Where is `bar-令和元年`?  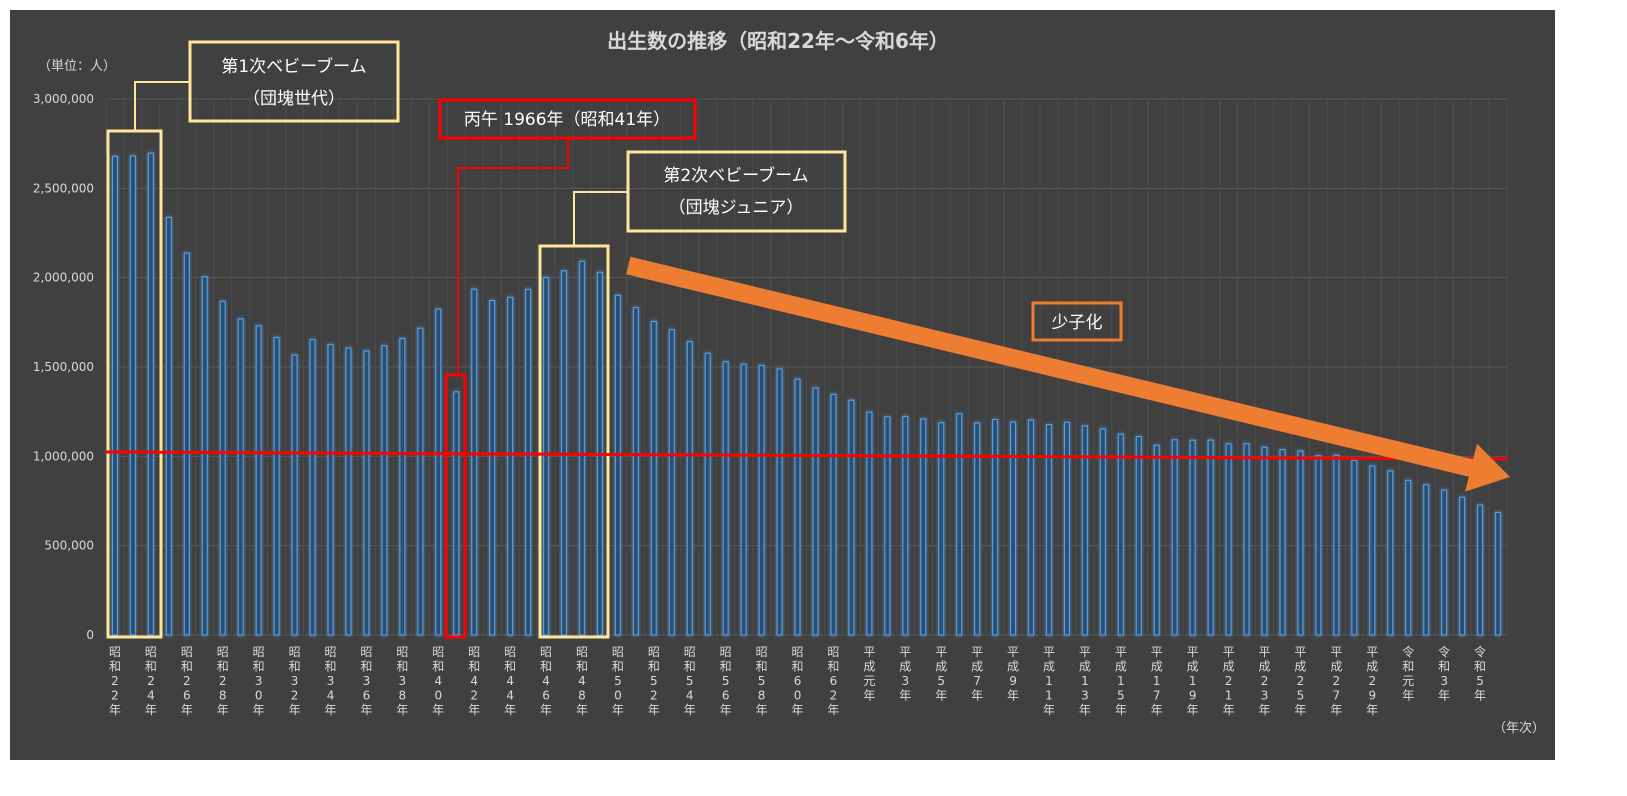 bar-令和元年 is located at coordinates (1408, 557).